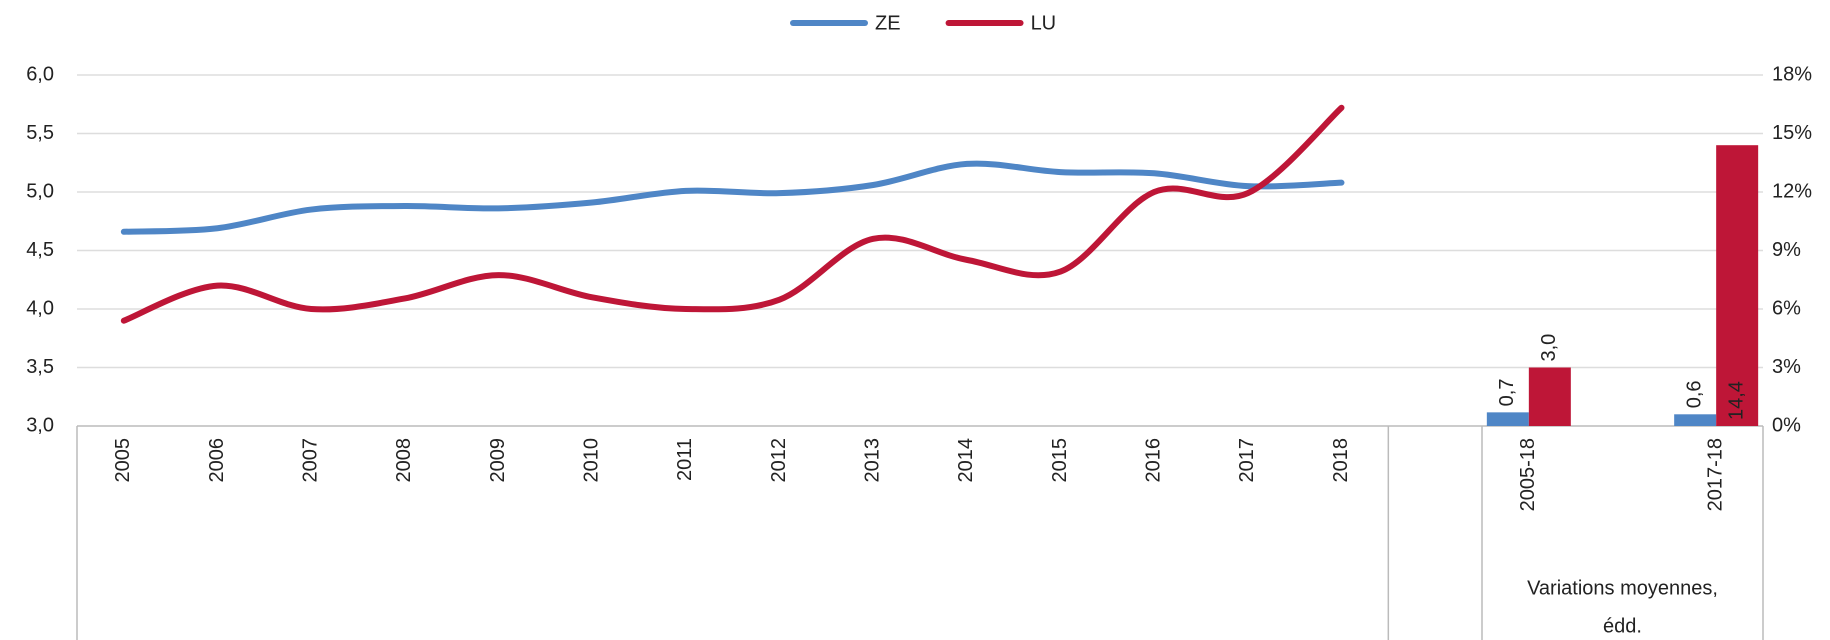 The width and height of the screenshot is (1830, 640). What do you see at coordinates (1060, 460) in the screenshot?
I see `x-tick-label: 2015` at bounding box center [1060, 460].